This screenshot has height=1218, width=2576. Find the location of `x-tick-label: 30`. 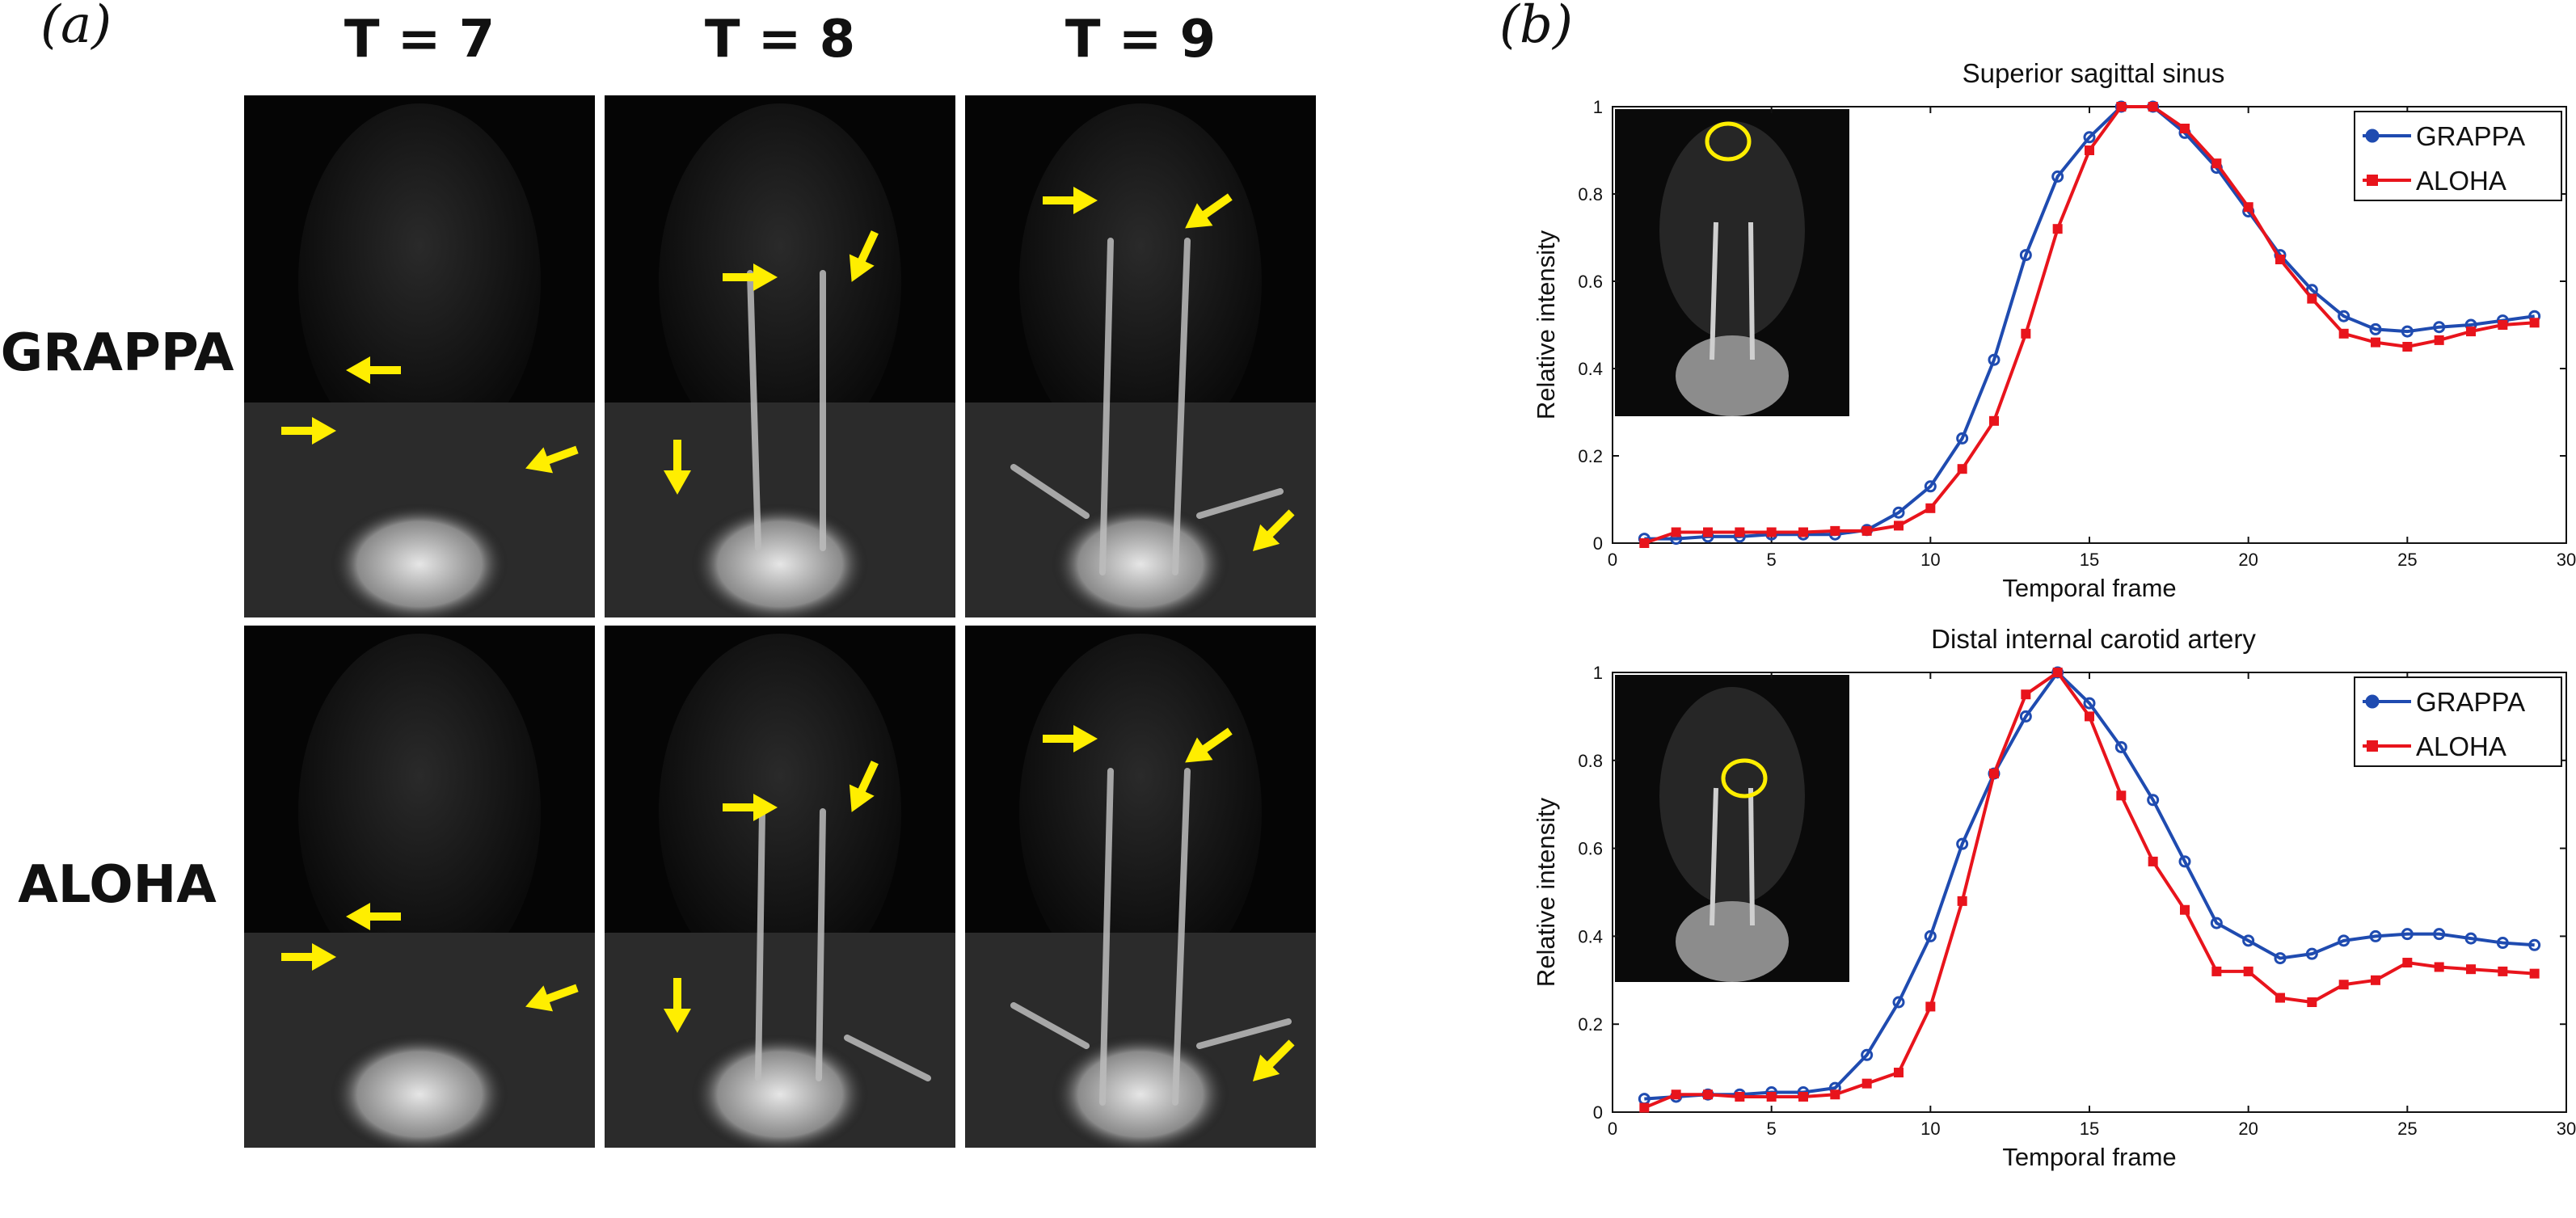

x-tick-label: 30 is located at coordinates (2566, 1129).